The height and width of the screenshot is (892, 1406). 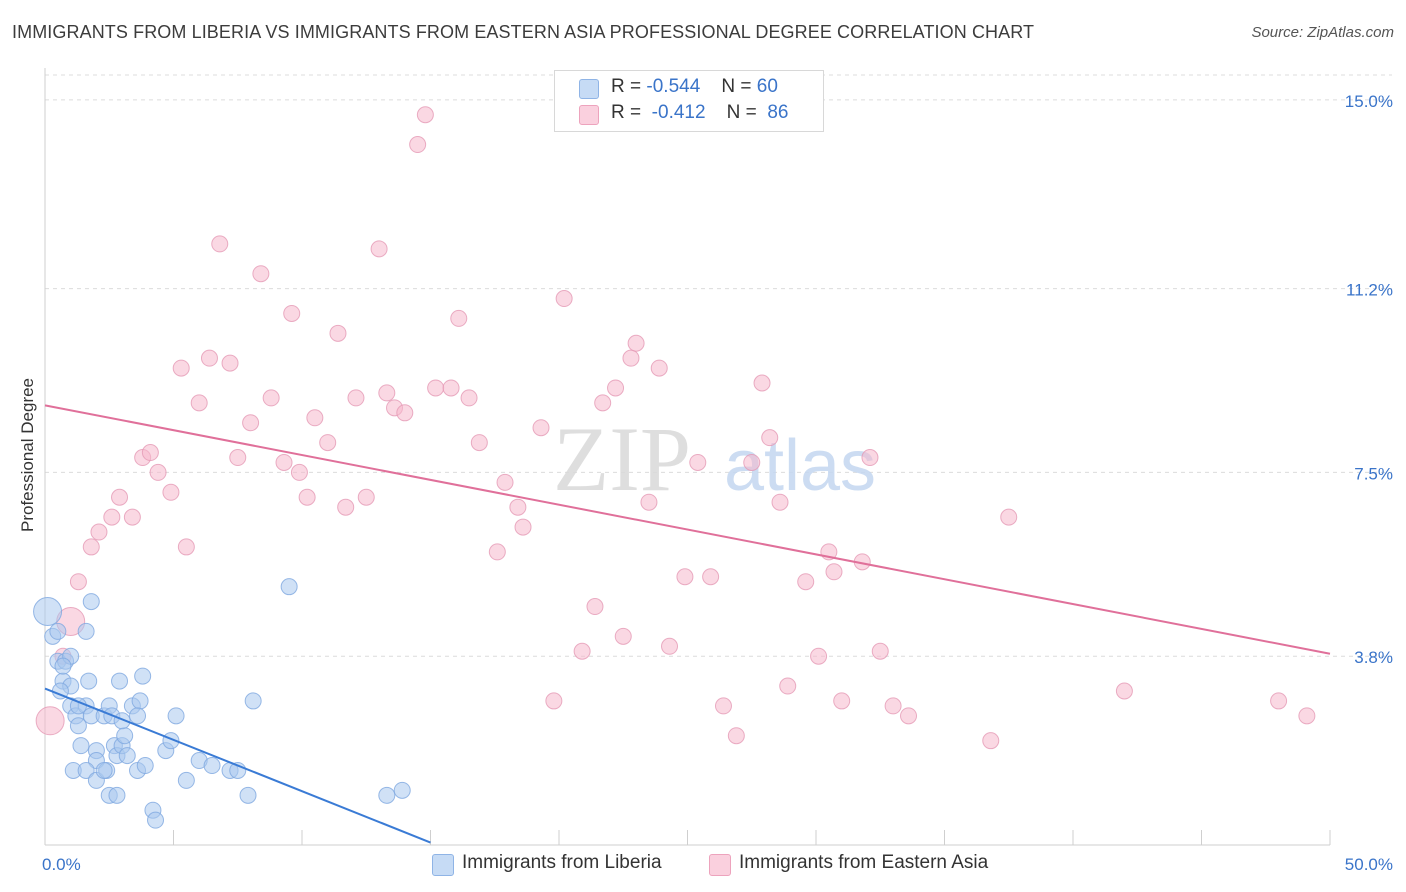 What do you see at coordinates (864, 862) in the screenshot?
I see `bottom-legend-label-eastern-asia: Immigrants from Eastern Asia` at bounding box center [864, 862].